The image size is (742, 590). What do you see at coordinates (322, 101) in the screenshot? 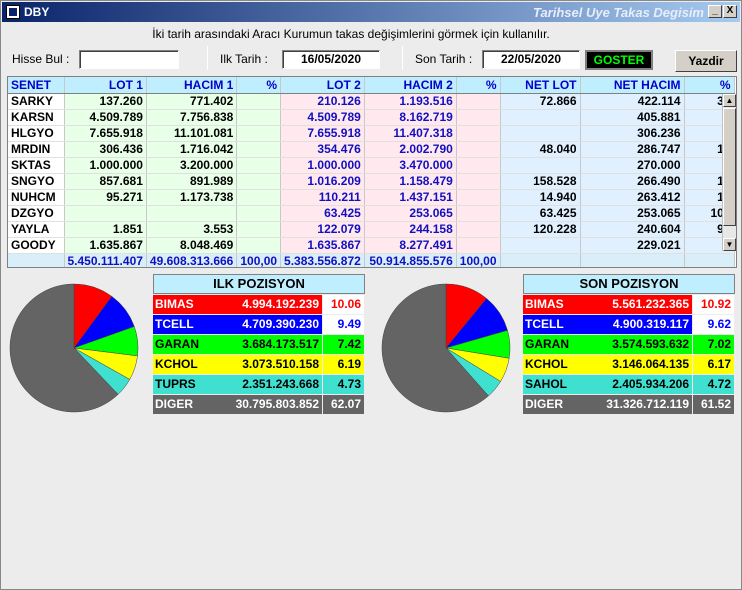
I see `table-cell: 210.126` at bounding box center [322, 101].